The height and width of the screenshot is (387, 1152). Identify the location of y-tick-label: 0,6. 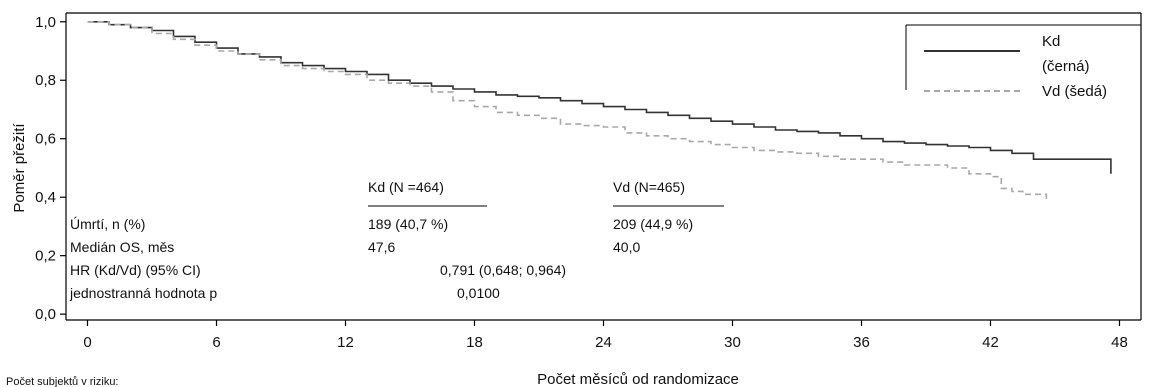
(45, 139).